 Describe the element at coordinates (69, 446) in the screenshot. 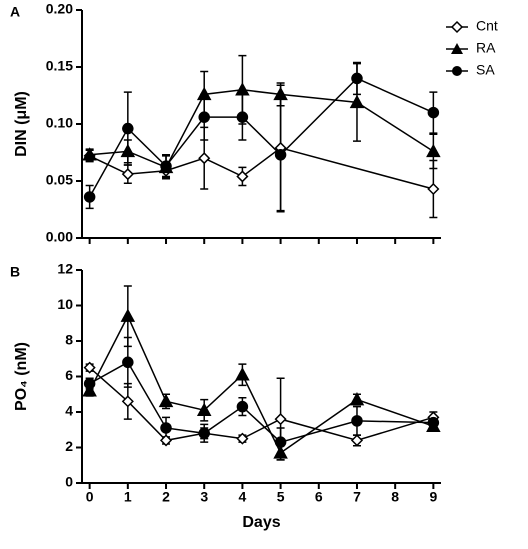

I see `y-tick-label: 2` at that location.